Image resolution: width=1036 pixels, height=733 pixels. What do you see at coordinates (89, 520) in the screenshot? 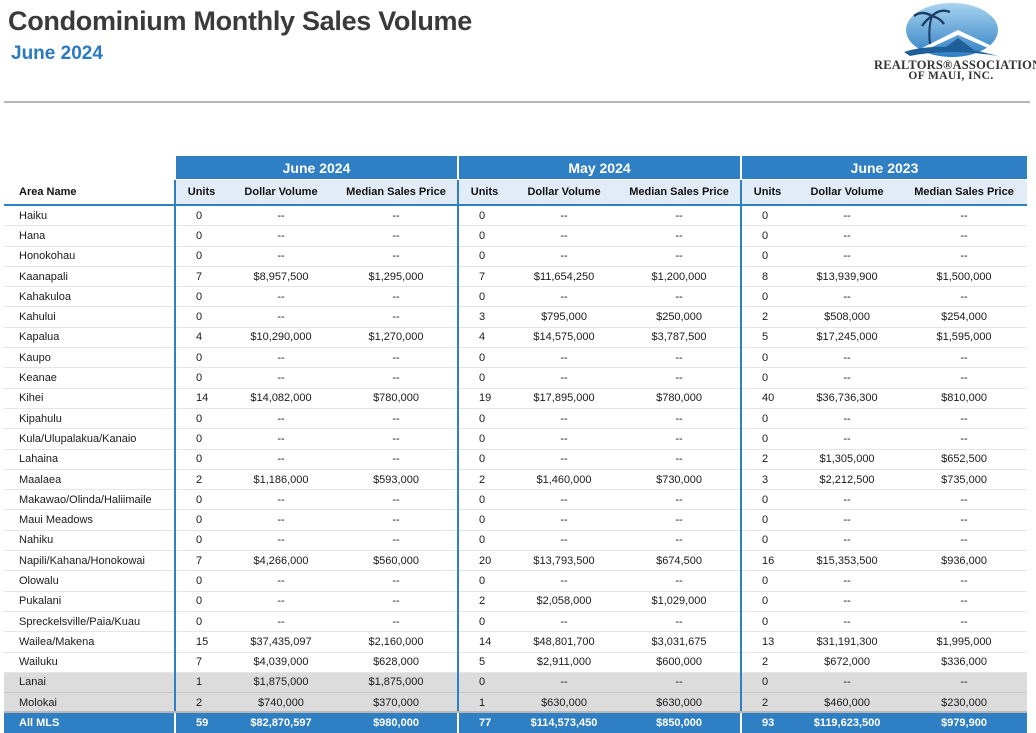
I see `area-name-cell: Maui Meadows` at bounding box center [89, 520].